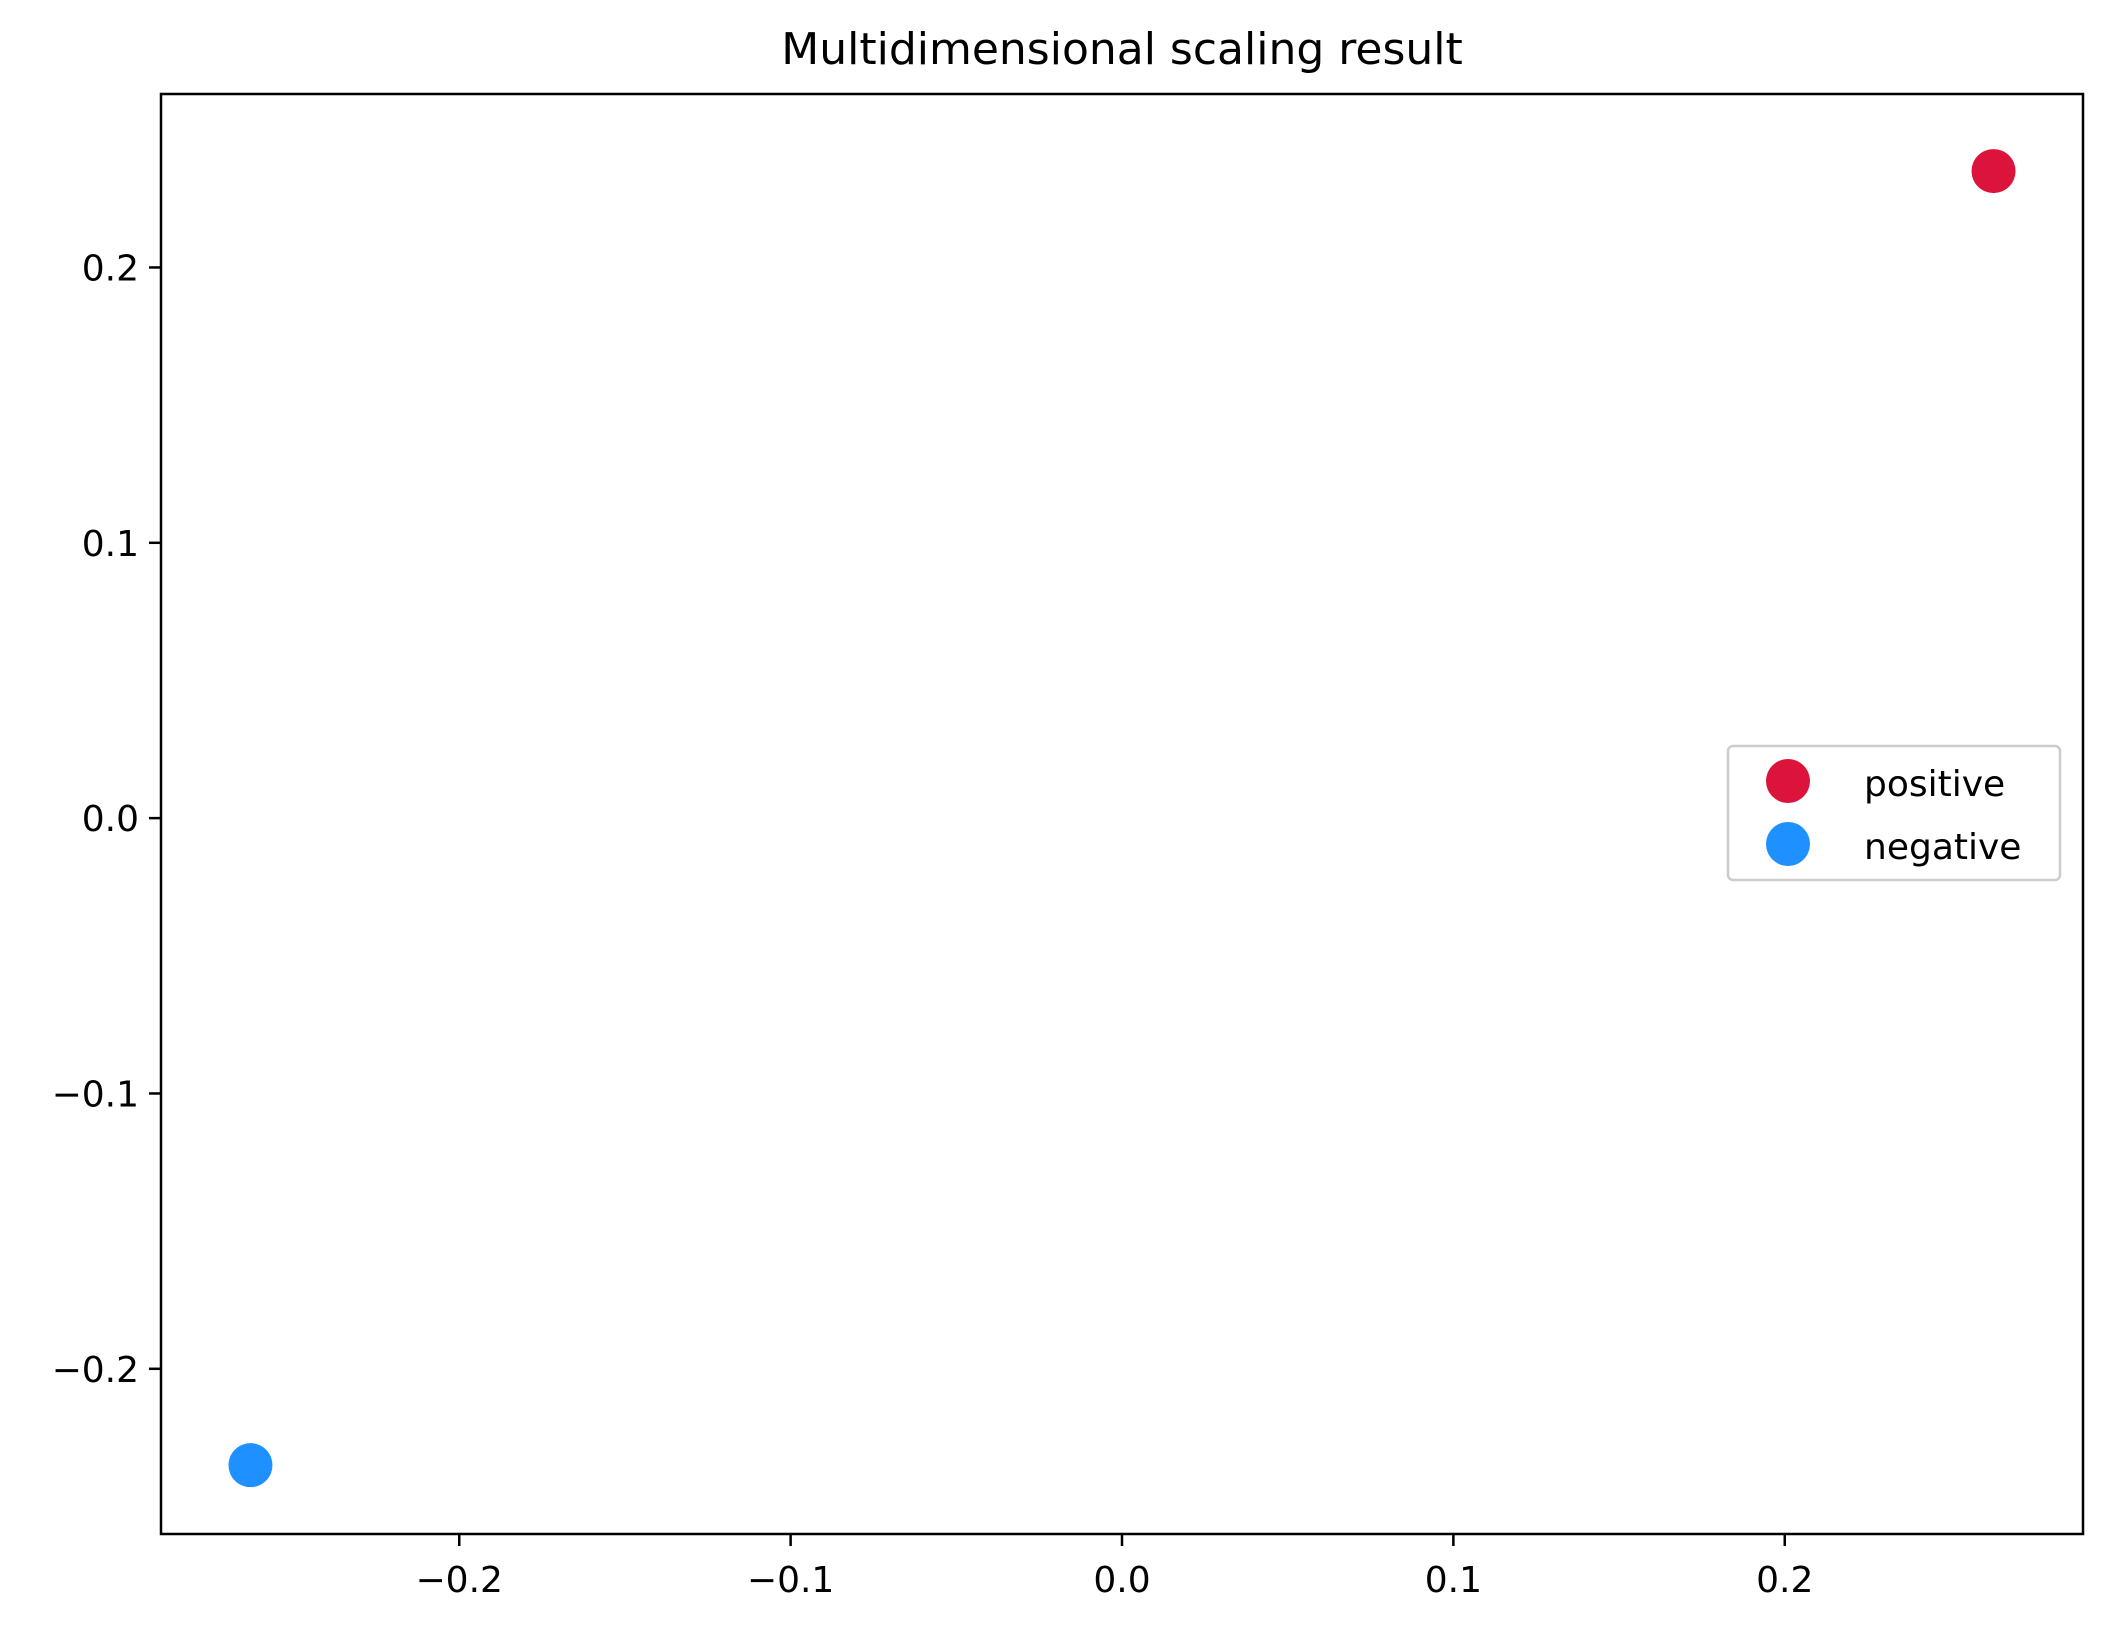 The image size is (2110, 1632). Describe the element at coordinates (459, 1580) in the screenshot. I see `x-tick-label: −0.2` at that location.